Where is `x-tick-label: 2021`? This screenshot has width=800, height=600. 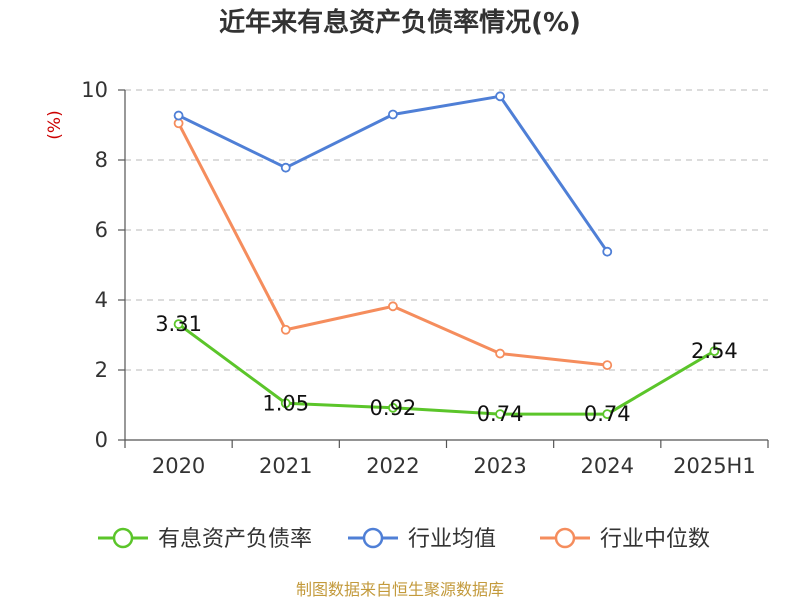
x-tick-label: 2021 is located at coordinates (285, 466).